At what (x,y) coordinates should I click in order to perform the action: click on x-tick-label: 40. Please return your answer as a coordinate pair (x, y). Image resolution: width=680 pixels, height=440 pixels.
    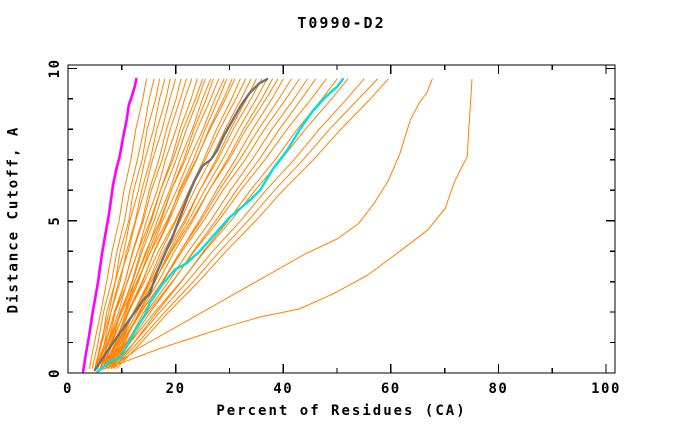
    Looking at the image, I should click on (283, 389).